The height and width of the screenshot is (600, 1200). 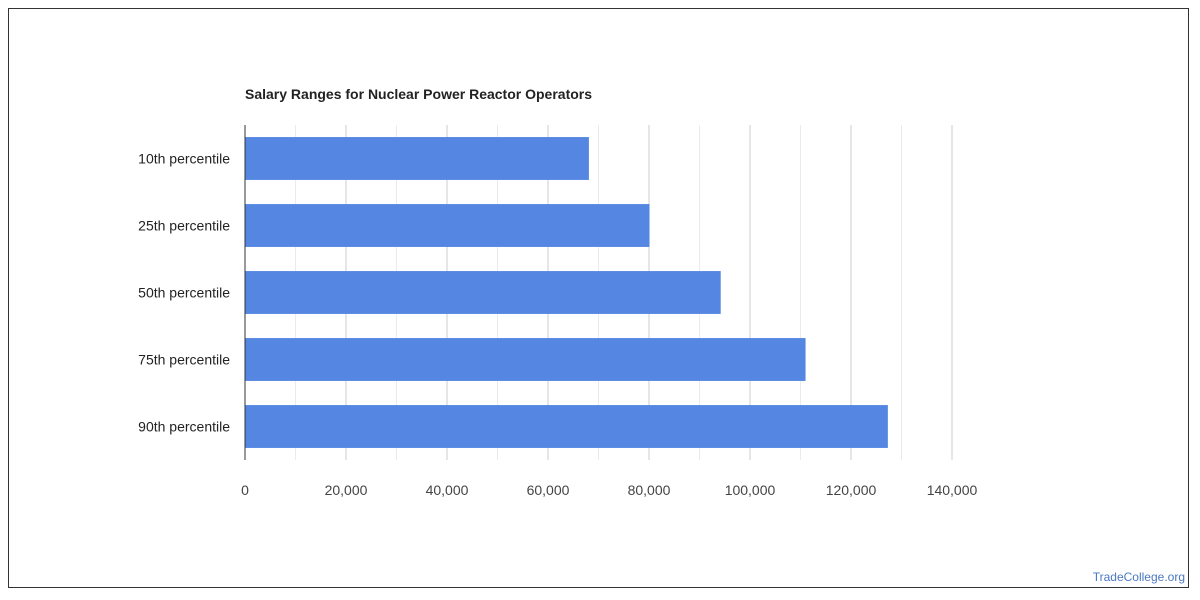 What do you see at coordinates (184, 159) in the screenshot?
I see `category-label: 10th percentile` at bounding box center [184, 159].